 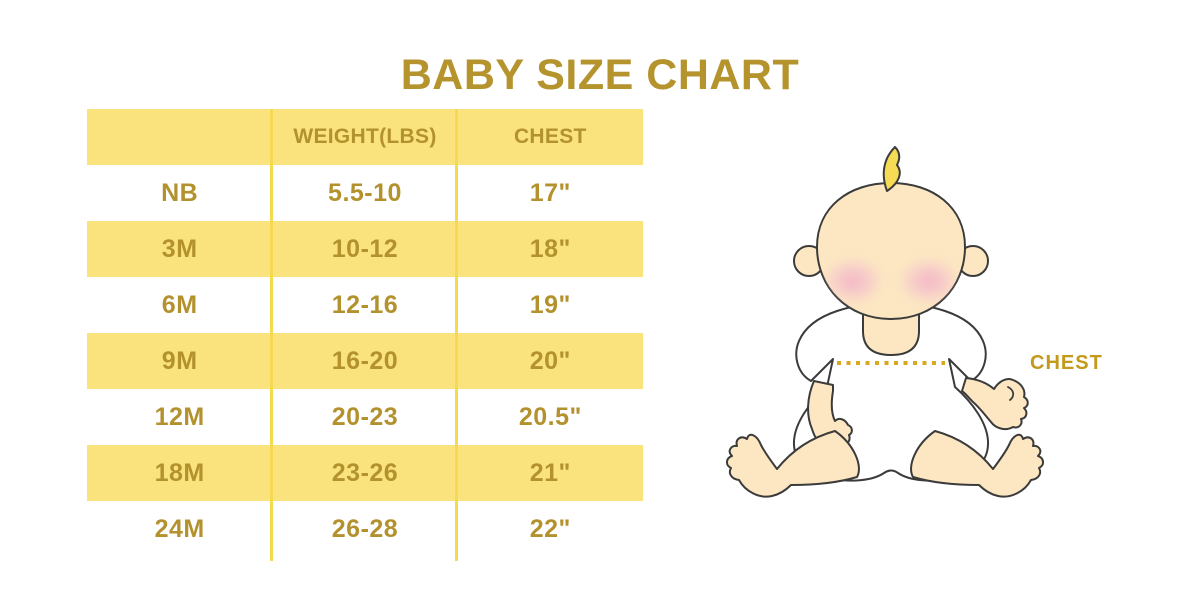 I want to click on weight-cell: 20-23, so click(x=365, y=416).